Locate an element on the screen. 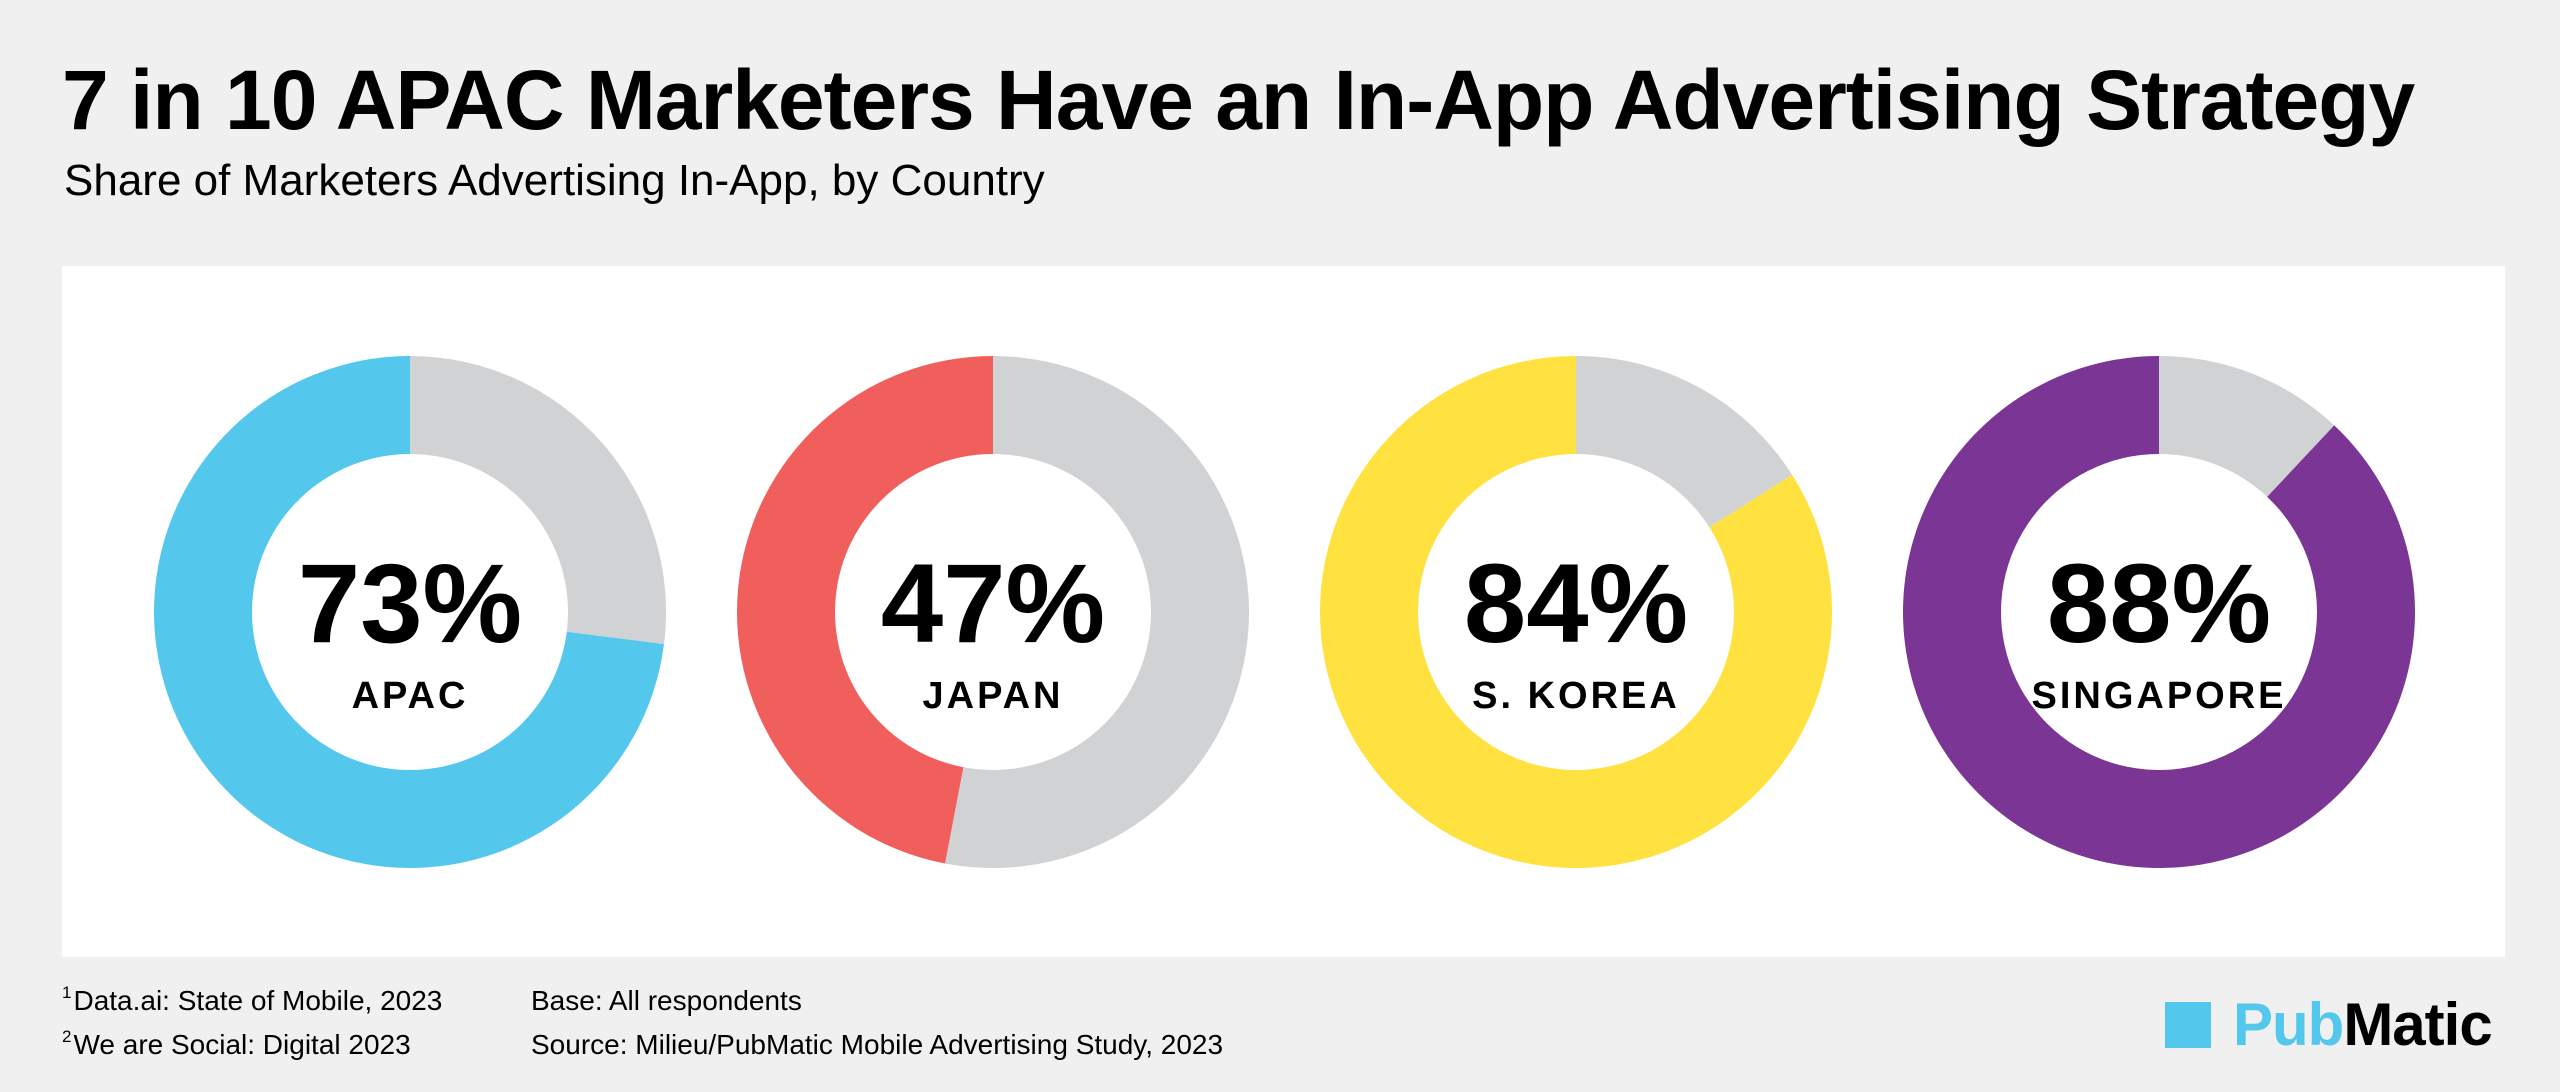  base-note: Base: All respondents is located at coordinates (666, 1000).